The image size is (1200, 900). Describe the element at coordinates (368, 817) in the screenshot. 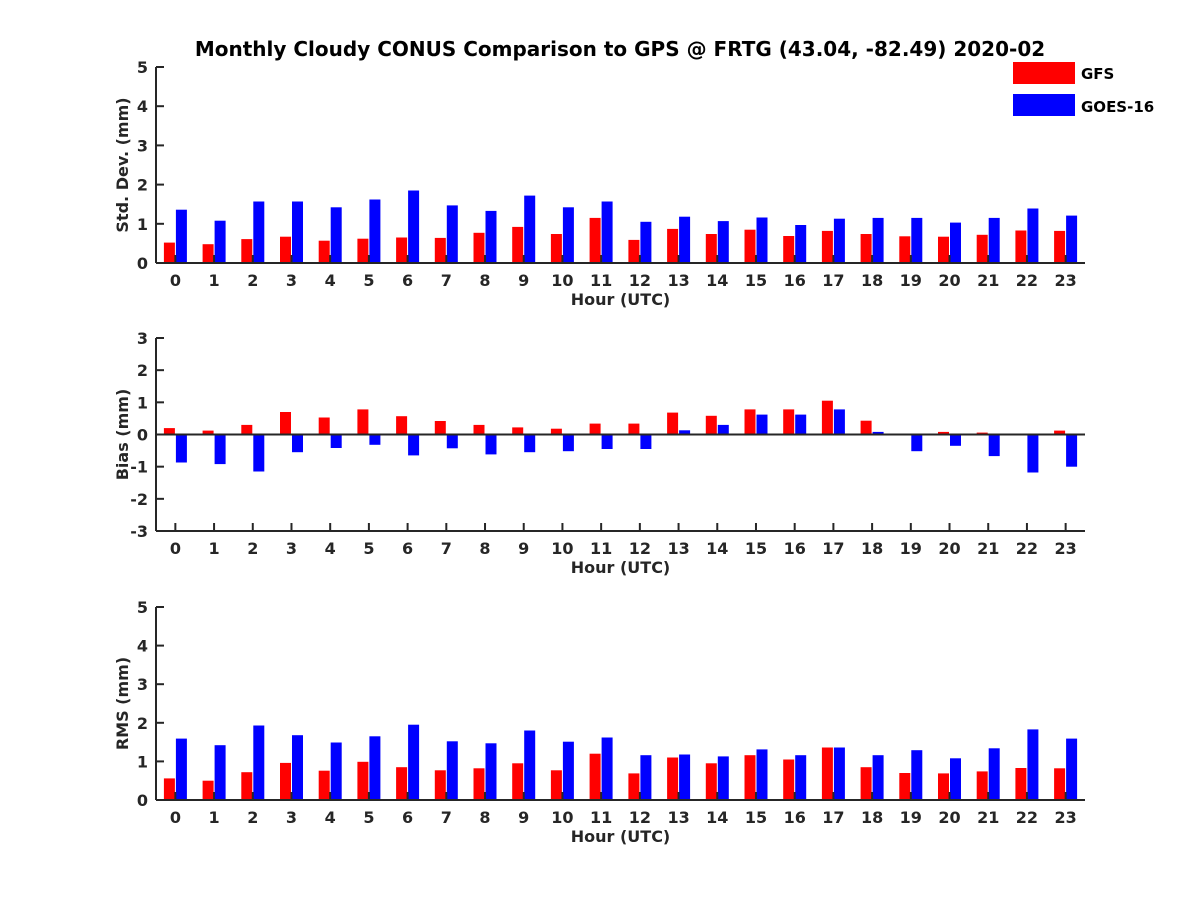

I see `x-tick-label: 5` at that location.